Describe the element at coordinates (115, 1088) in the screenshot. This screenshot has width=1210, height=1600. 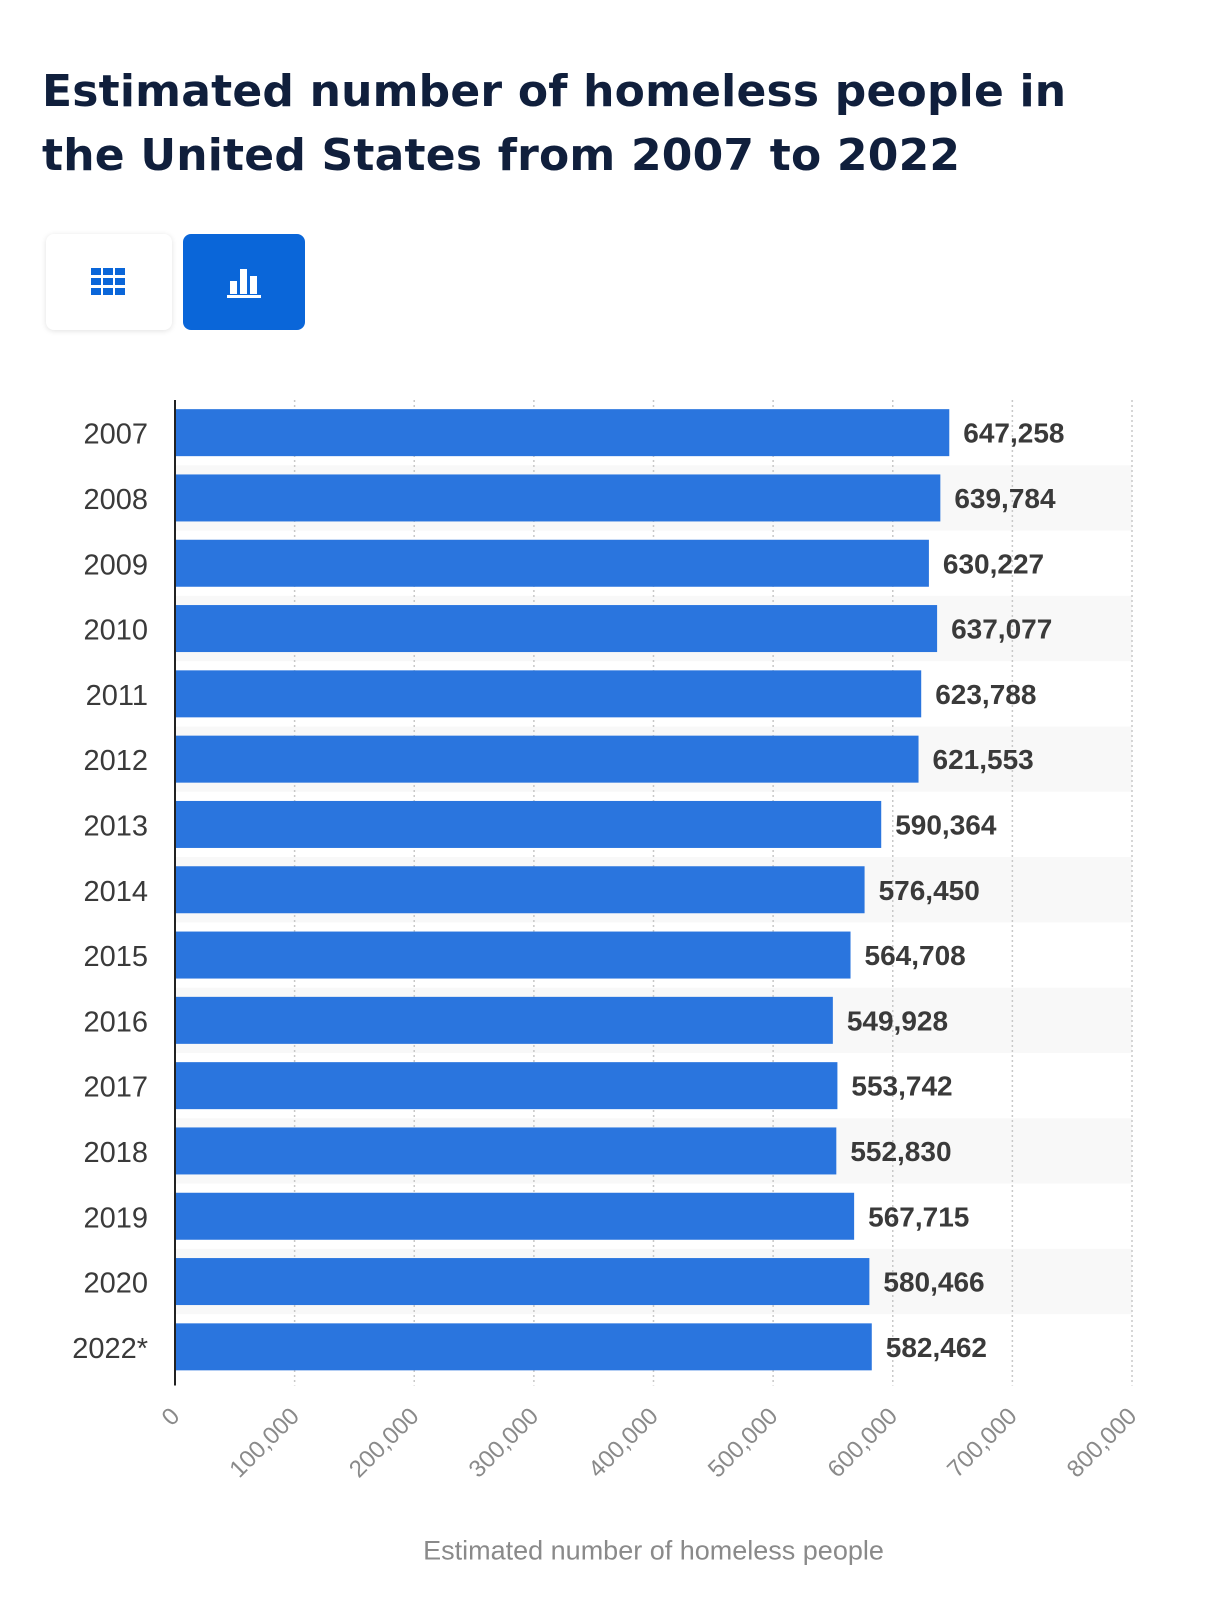
I see `category-label: 2017` at that location.